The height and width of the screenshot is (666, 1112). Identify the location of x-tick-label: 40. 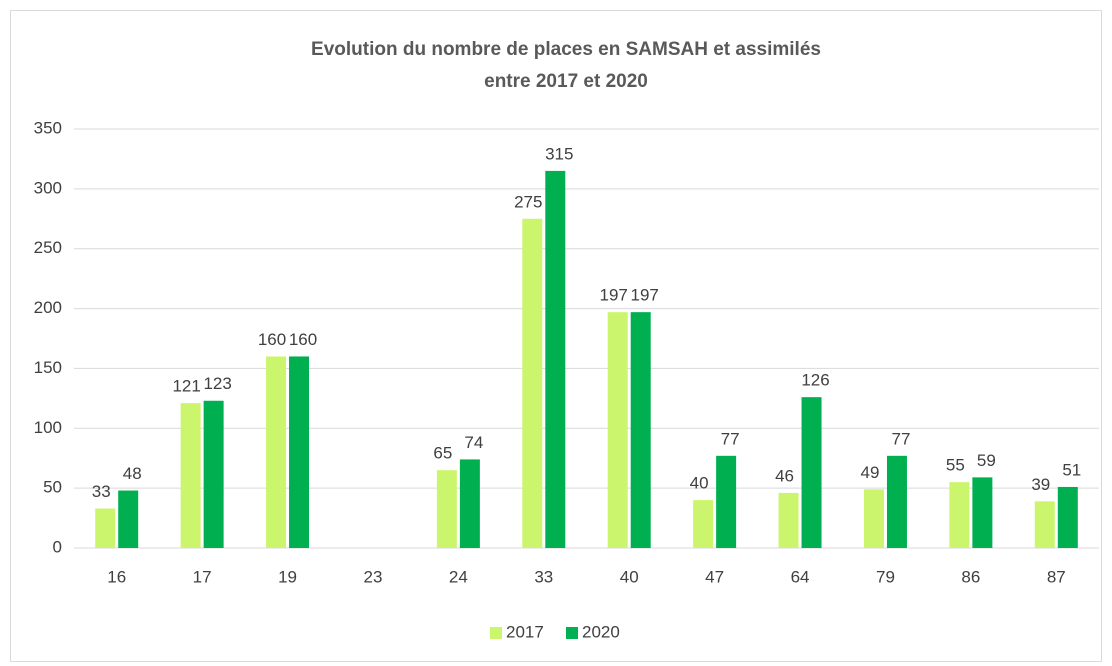
(629, 576).